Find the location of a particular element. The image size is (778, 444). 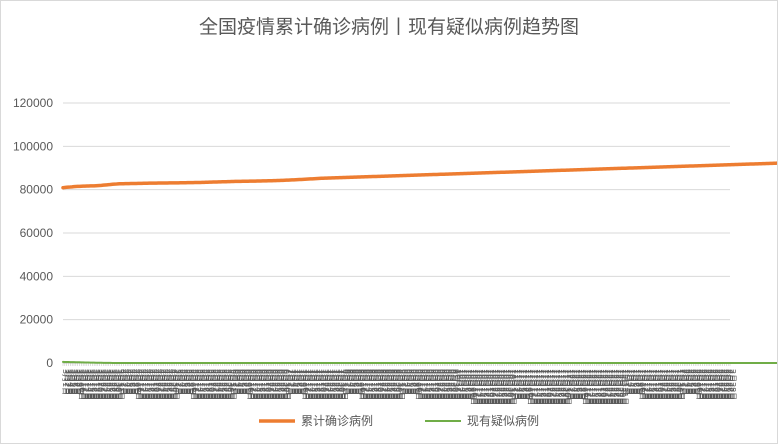

x-tick-label: 10月13日 is located at coordinates (479, 387).